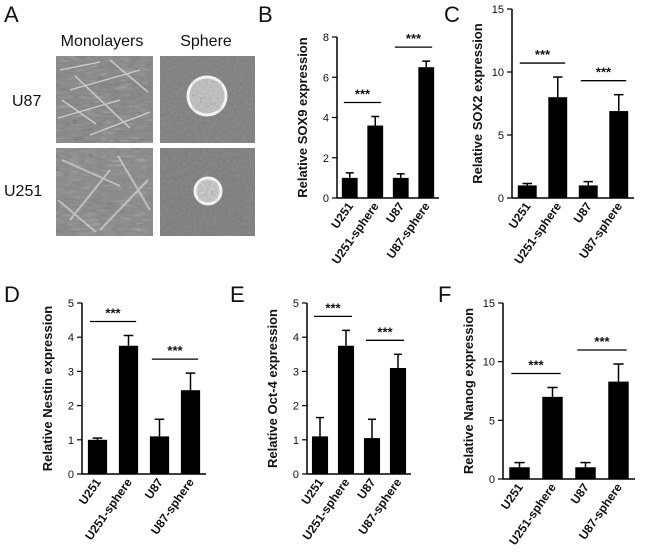 The width and height of the screenshot is (650, 557). What do you see at coordinates (326, 159) in the screenshot?
I see `y-tick-label-b: 2` at bounding box center [326, 159].